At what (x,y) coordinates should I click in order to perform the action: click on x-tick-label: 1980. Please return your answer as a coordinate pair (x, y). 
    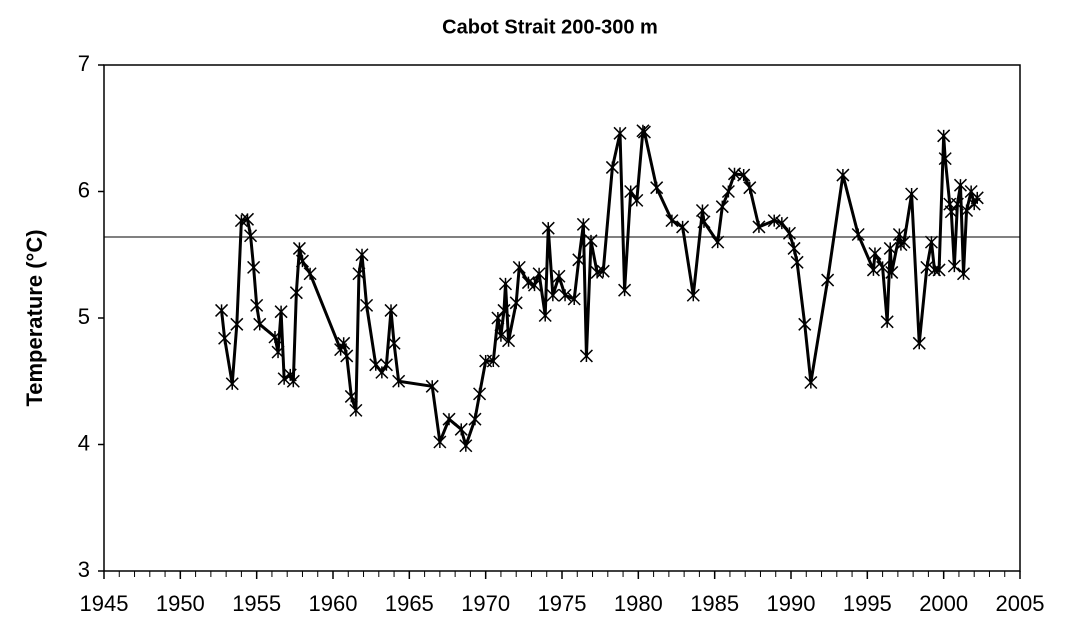
    Looking at the image, I should click on (638, 603).